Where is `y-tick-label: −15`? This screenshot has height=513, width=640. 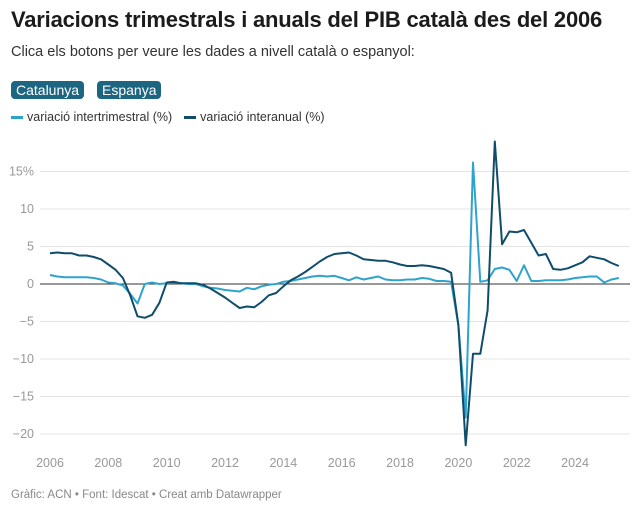
y-tick-label: −15 is located at coordinates (23, 397).